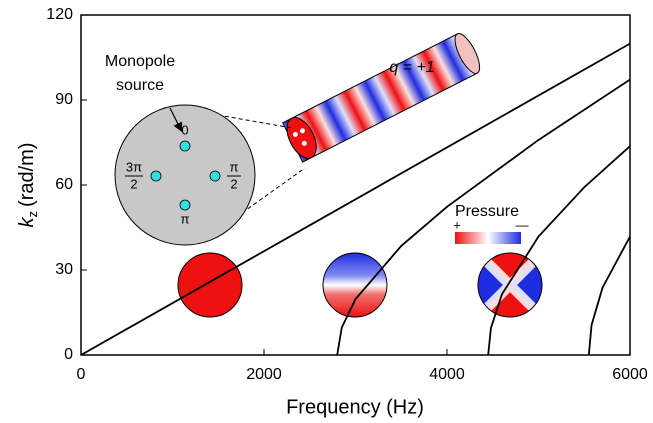 The image size is (653, 423). Describe the element at coordinates (411, 67) in the screenshot. I see `annotation: q = +1` at that location.